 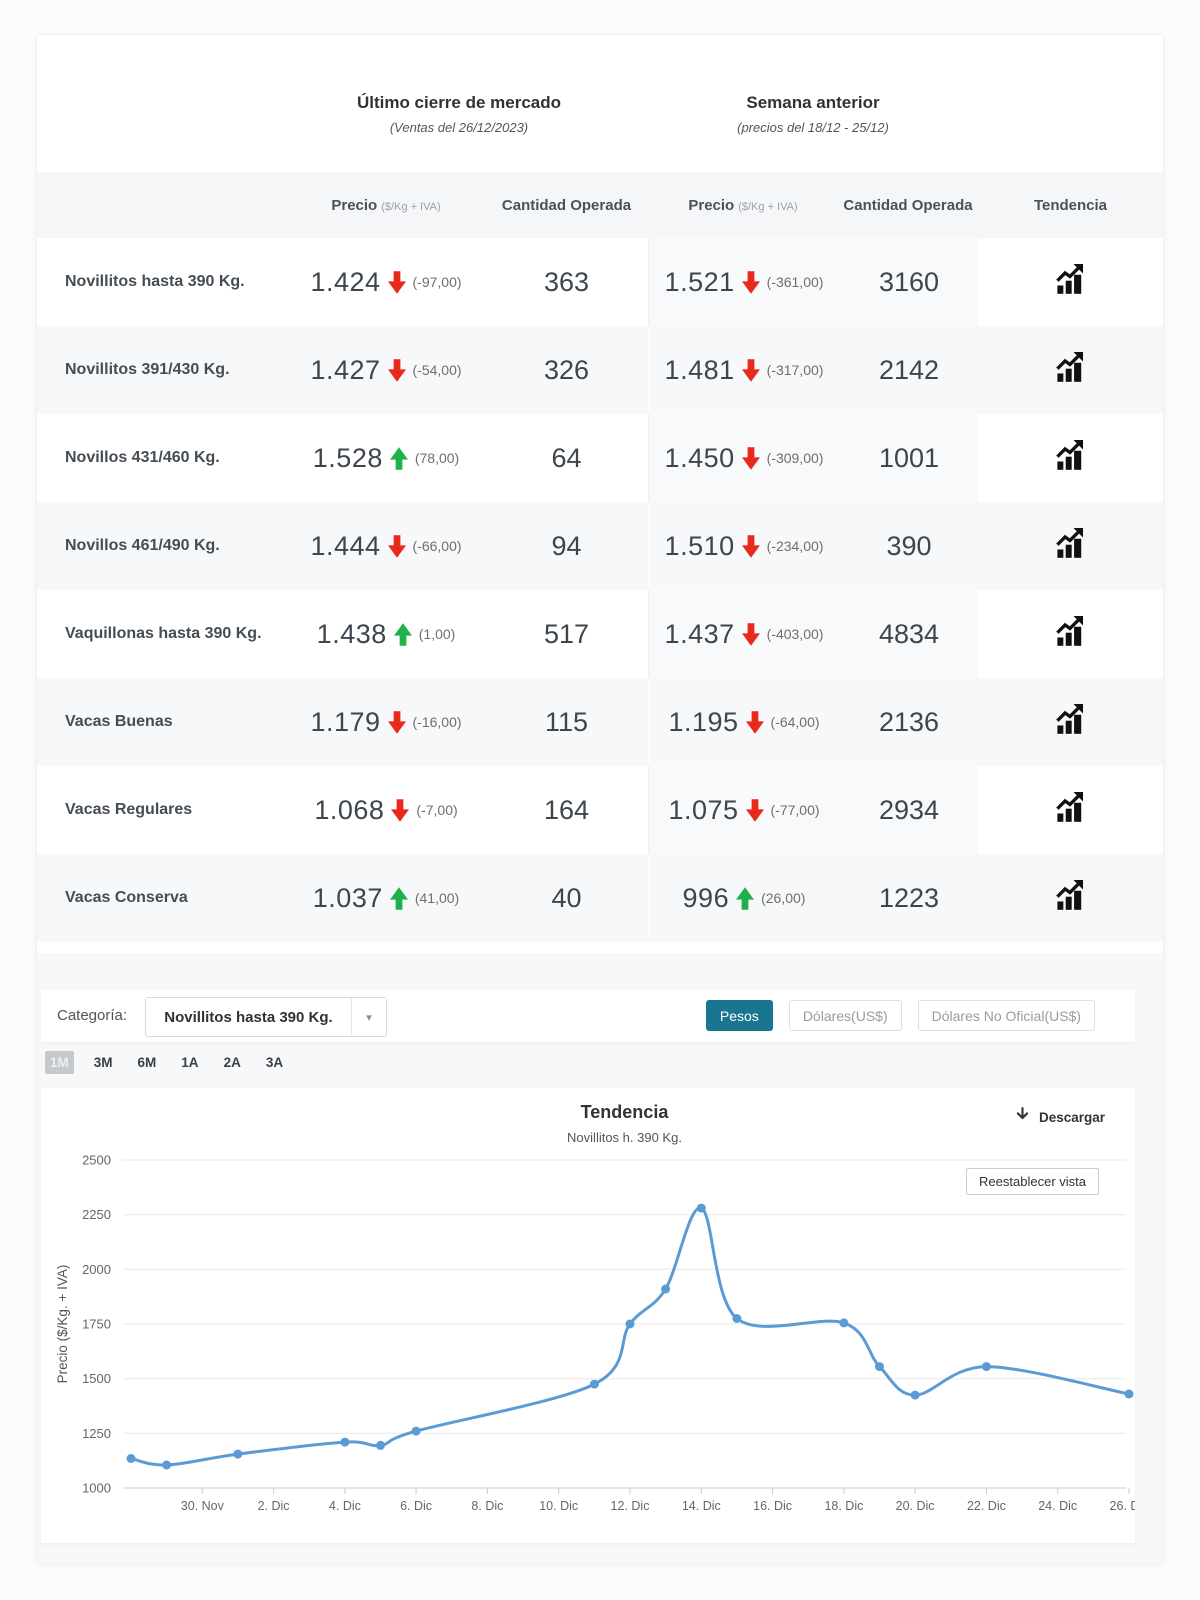 I want to click on currency-dolares-button: Dólares(US$), so click(x=845, y=1015).